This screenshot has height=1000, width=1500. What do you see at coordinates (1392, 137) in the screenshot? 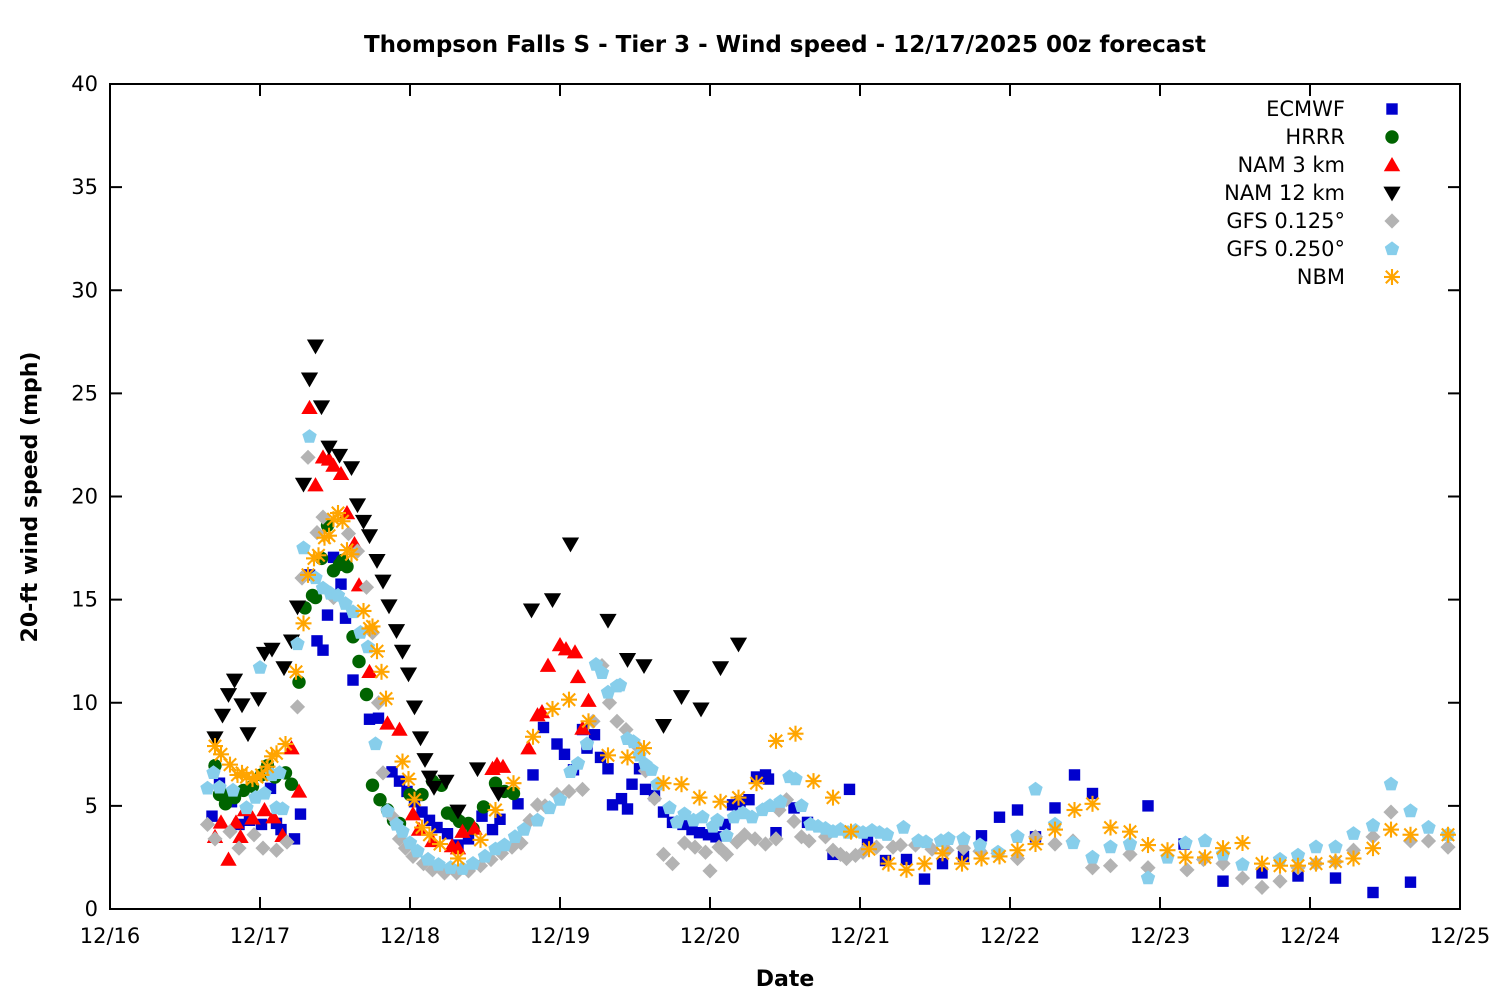
I see `legend-marker-hrrr-icon` at bounding box center [1392, 137].